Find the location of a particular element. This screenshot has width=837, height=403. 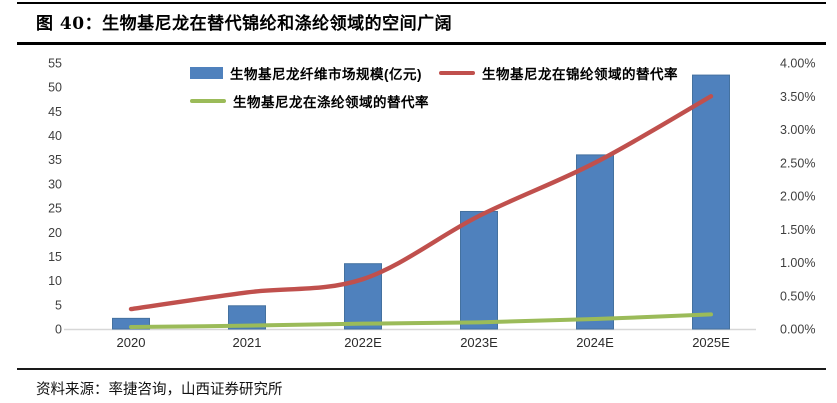

left-axis-tick-30: 30 is located at coordinates (55, 184).